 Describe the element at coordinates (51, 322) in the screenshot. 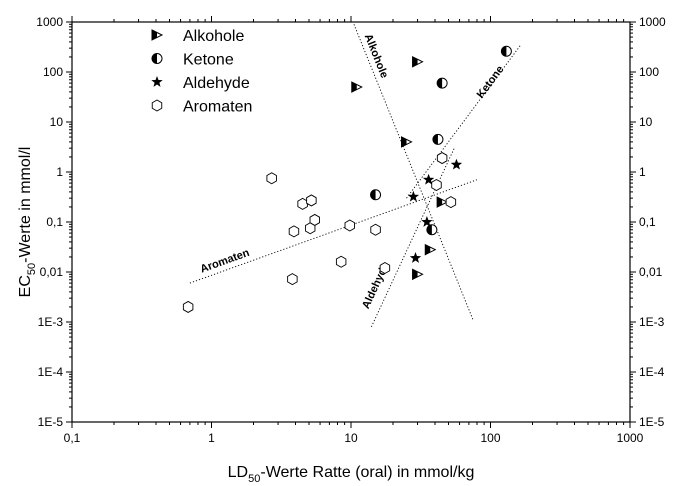

I see `y-tick-label: 1E-3` at that location.